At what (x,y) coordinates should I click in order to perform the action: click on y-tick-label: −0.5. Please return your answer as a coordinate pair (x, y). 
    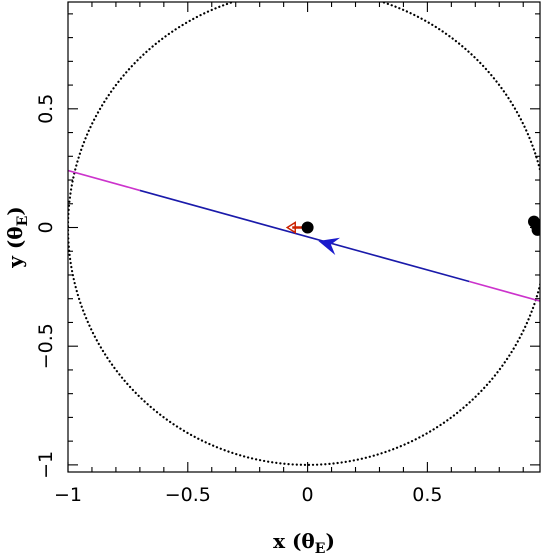
    Looking at the image, I should click on (46, 346).